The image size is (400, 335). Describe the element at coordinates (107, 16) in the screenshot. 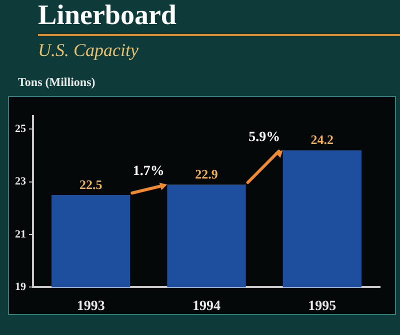

I see `chart-title: Linerboard` at that location.